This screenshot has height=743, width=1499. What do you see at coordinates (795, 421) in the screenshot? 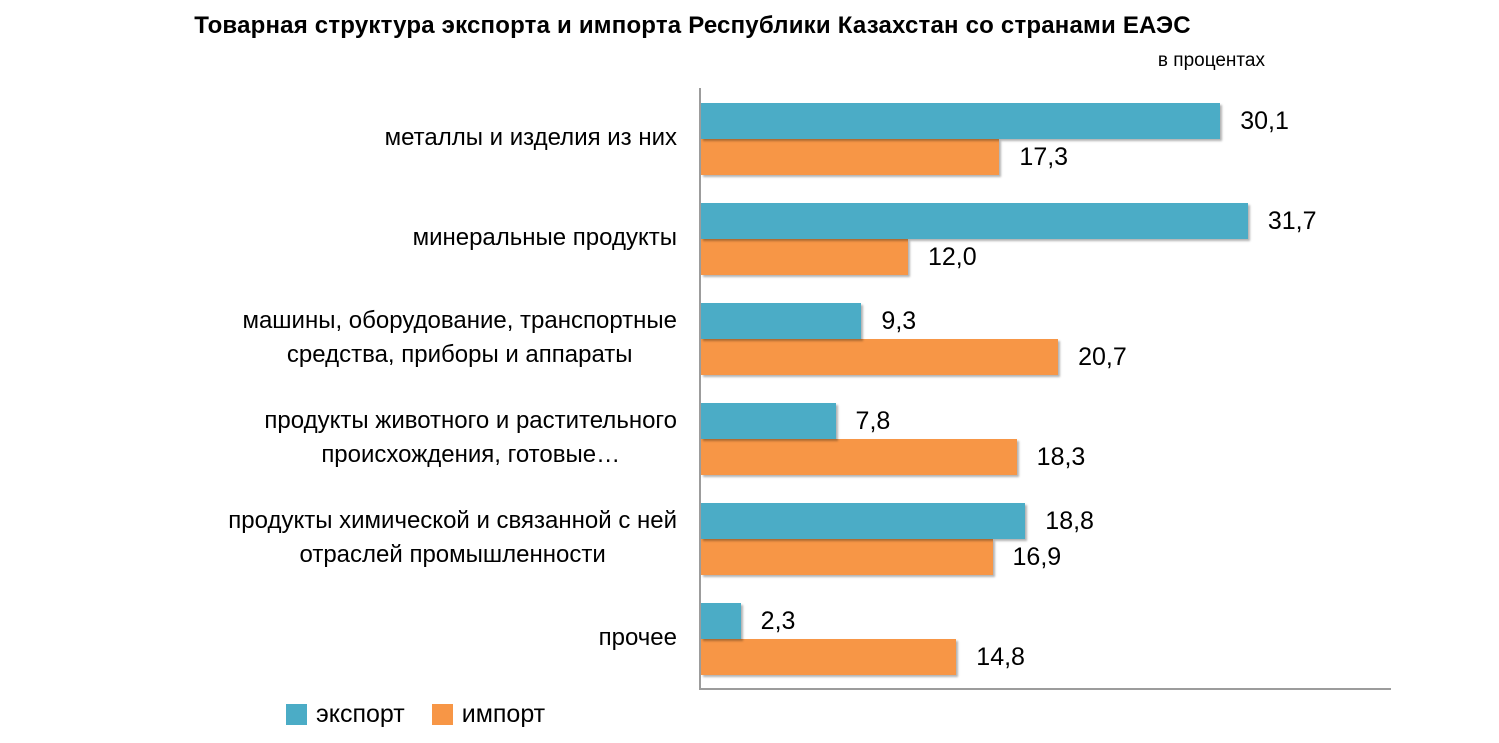
I see `bar-export: 7,8` at bounding box center [795, 421].